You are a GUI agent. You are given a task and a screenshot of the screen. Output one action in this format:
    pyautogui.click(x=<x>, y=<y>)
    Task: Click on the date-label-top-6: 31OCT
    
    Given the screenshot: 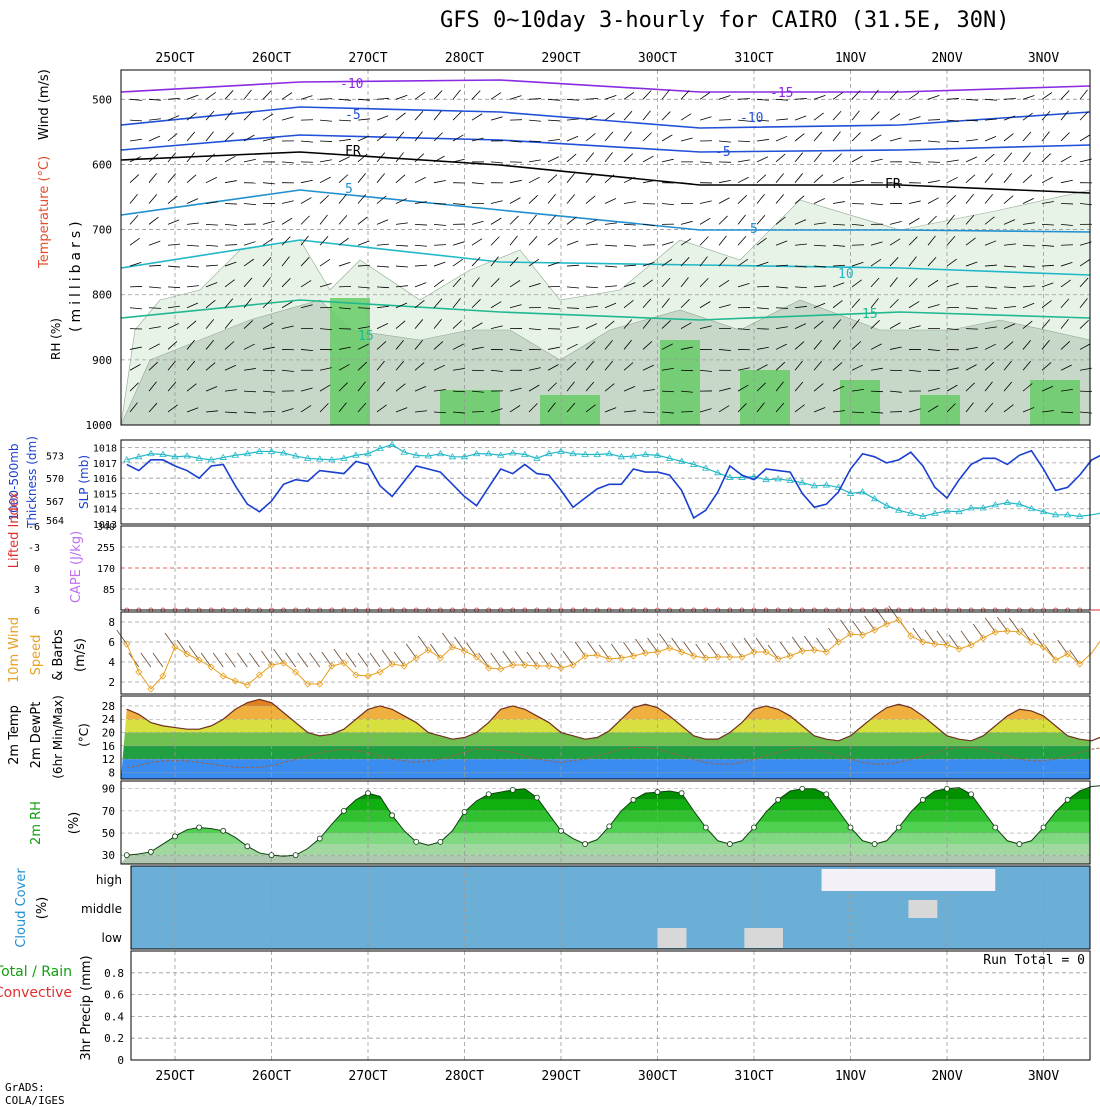 What is the action you would take?
    pyautogui.click(x=753, y=58)
    